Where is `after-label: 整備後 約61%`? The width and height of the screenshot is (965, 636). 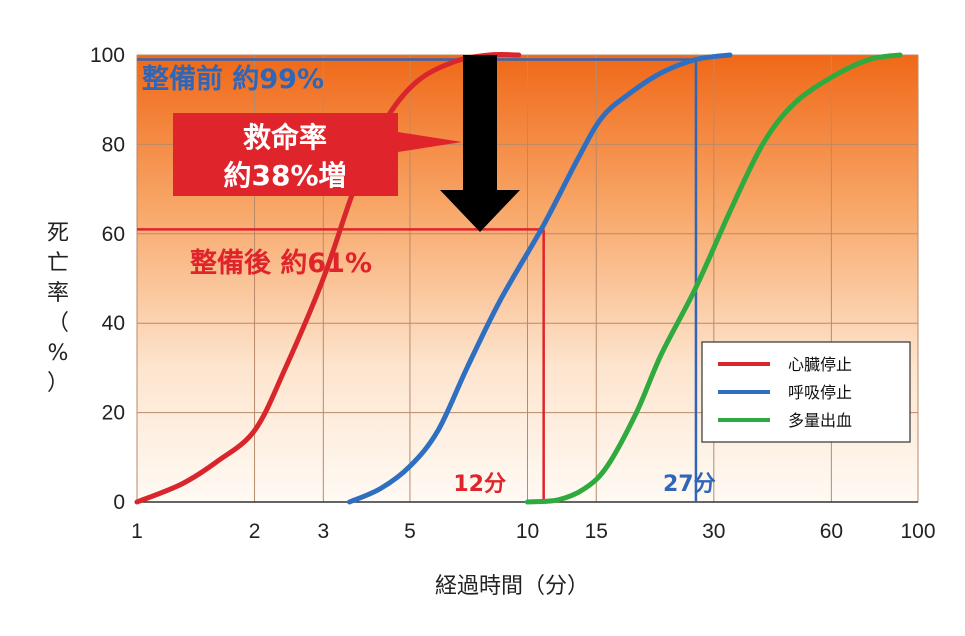 after-label: 整備後 約61% is located at coordinates (281, 263).